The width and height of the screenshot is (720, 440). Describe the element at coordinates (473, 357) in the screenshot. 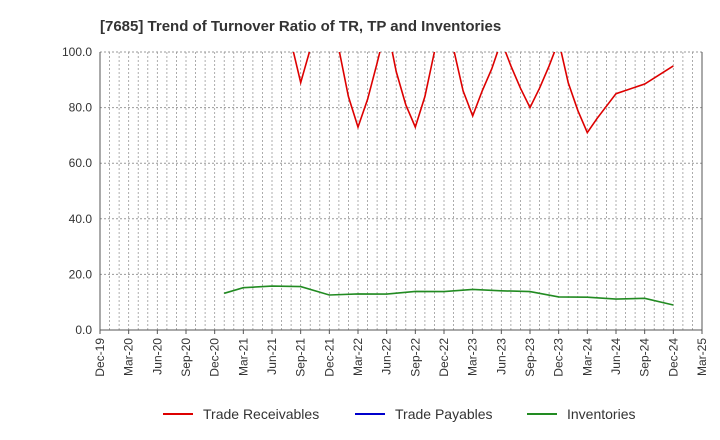

I see `x-tick-label: Mar-23` at that location.